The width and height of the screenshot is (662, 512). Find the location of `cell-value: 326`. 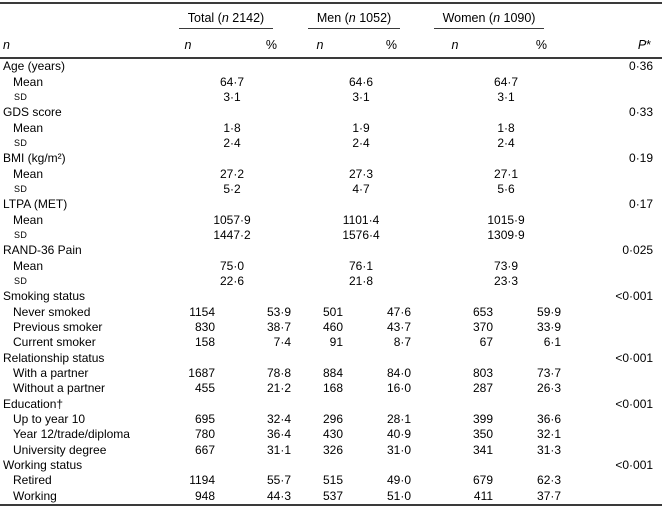

cell-value: 326 is located at coordinates (333, 449).